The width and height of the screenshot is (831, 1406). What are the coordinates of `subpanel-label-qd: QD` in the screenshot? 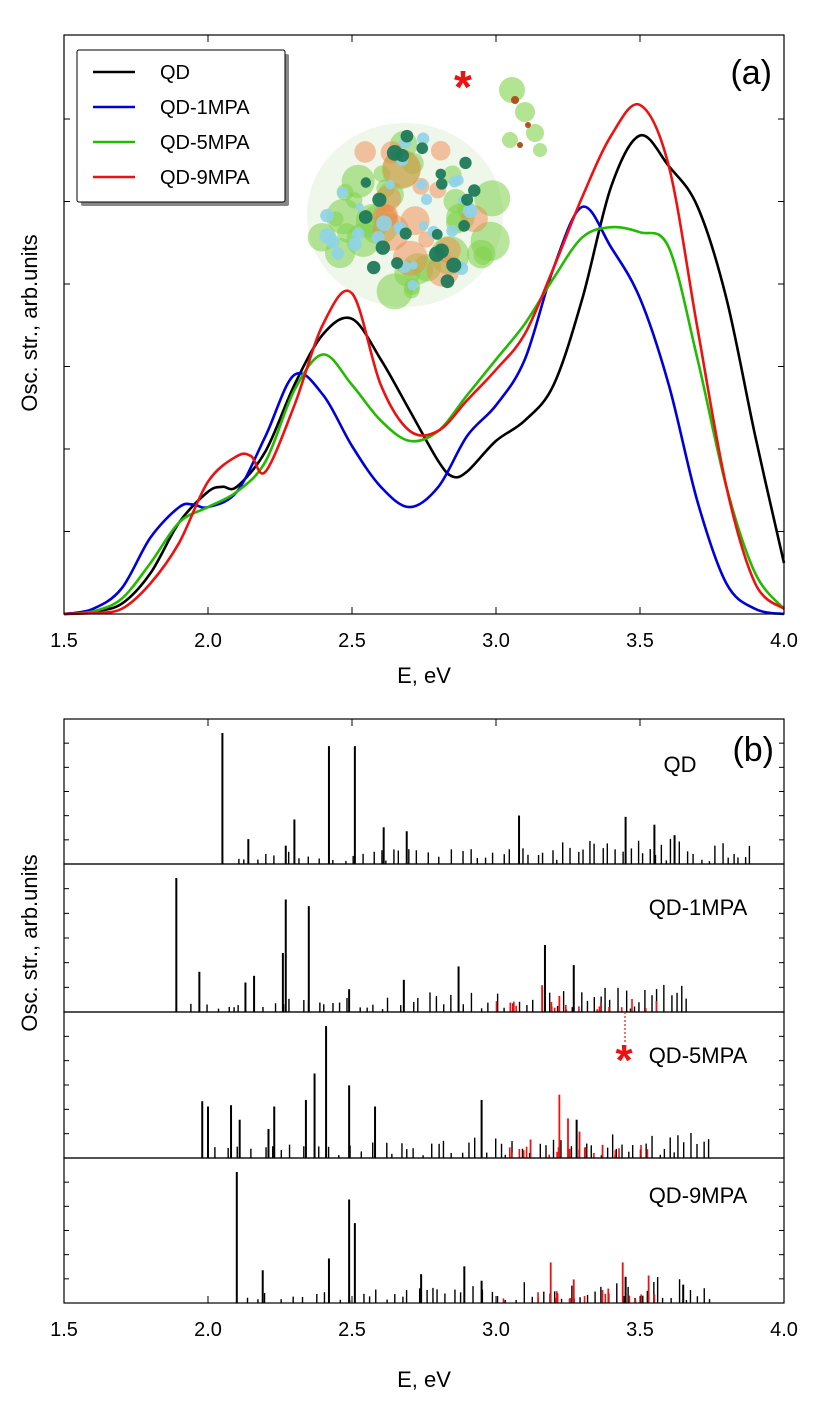 It's located at (680, 764).